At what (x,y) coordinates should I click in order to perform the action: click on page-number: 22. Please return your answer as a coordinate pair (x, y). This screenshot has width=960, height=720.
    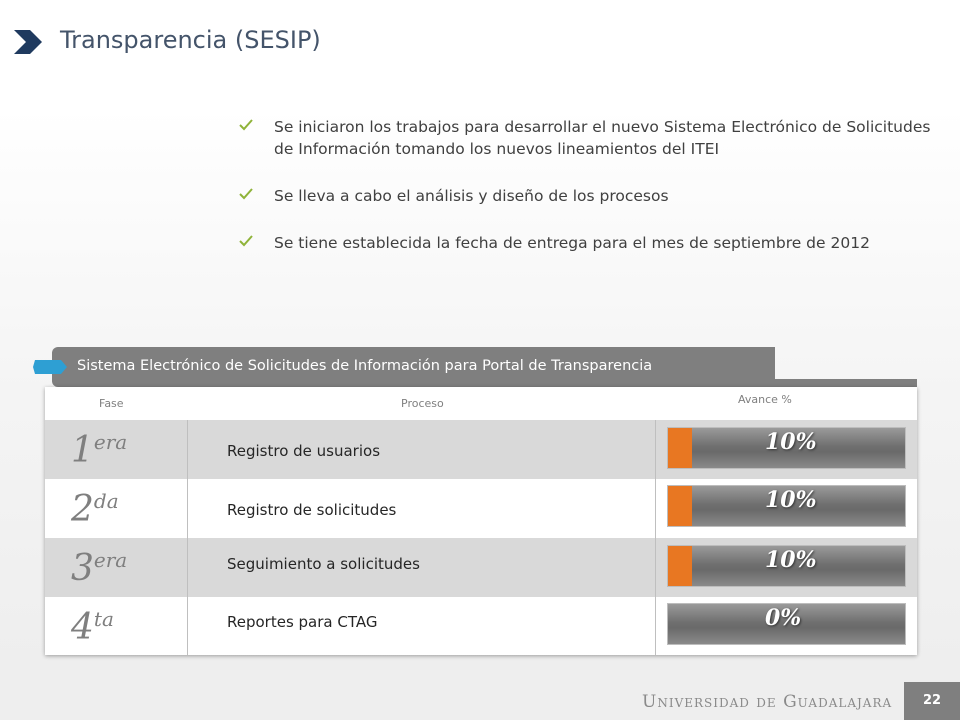
    Looking at the image, I should click on (932, 700).